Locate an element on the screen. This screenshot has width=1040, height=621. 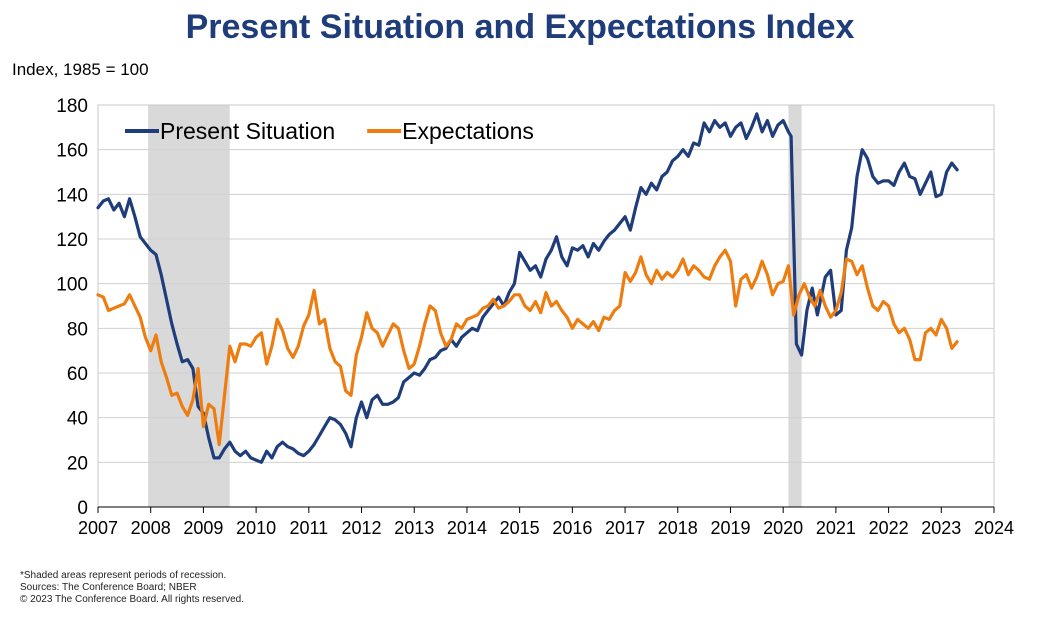
legend-label-expectations: Expectations is located at coordinates (468, 131).